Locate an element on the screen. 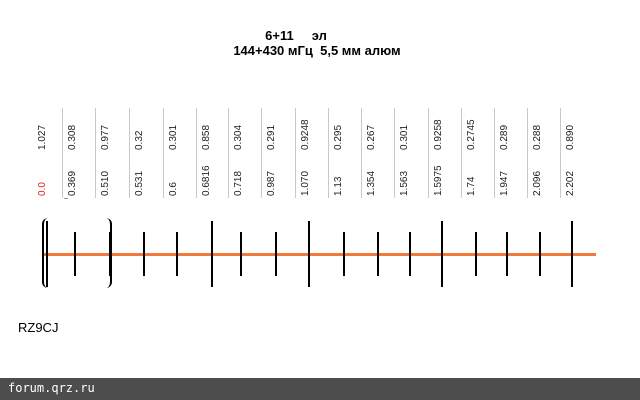 This screenshot has width=640, height=400. table-column: 0.304 0.718 is located at coordinates (240, 154).